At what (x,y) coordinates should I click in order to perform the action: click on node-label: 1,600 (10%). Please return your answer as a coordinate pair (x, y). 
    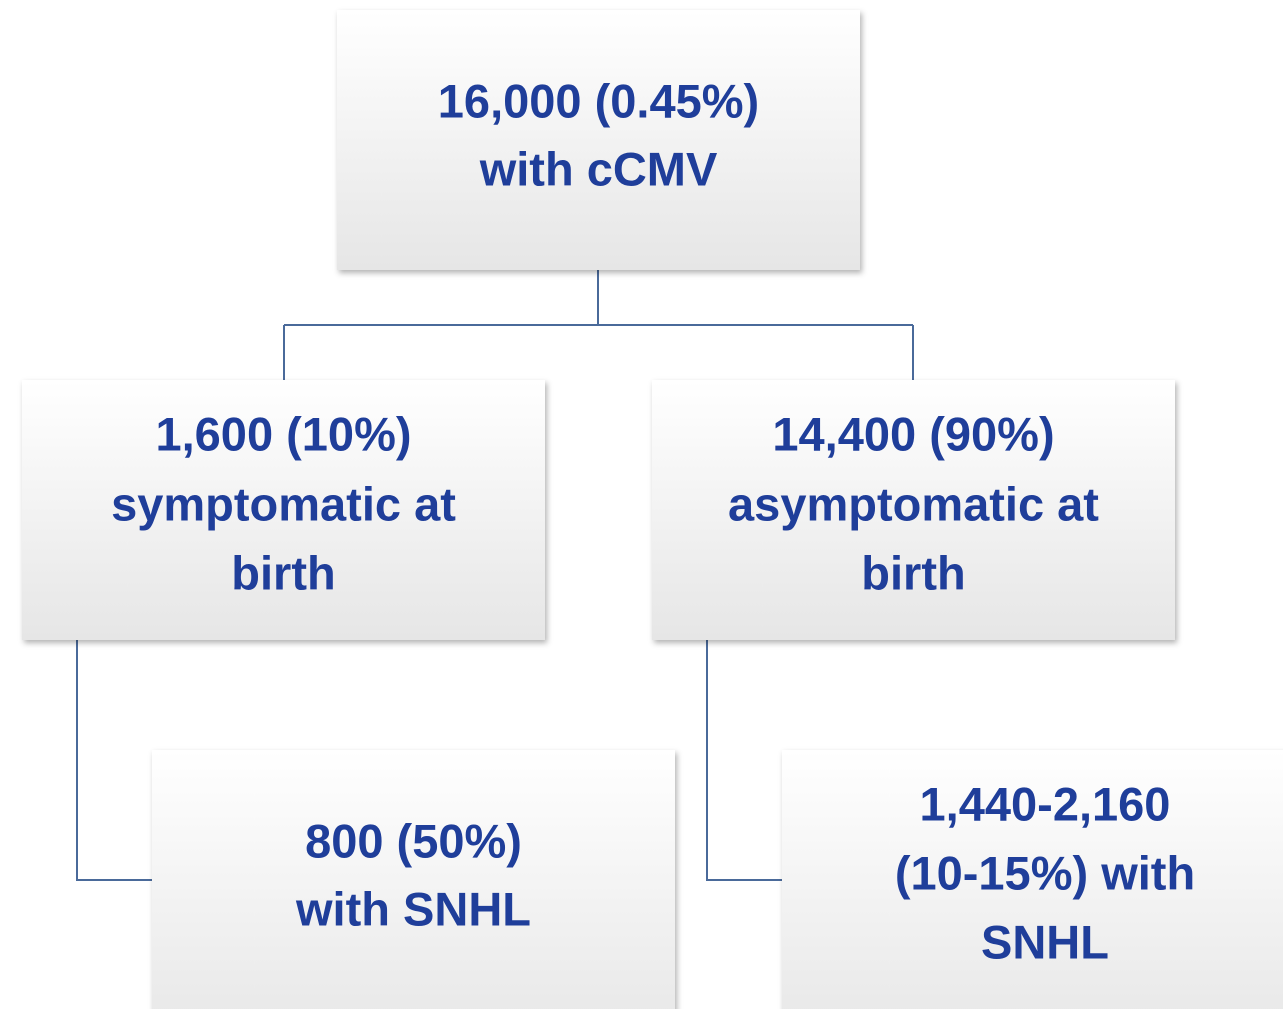
    Looking at the image, I should click on (283, 433).